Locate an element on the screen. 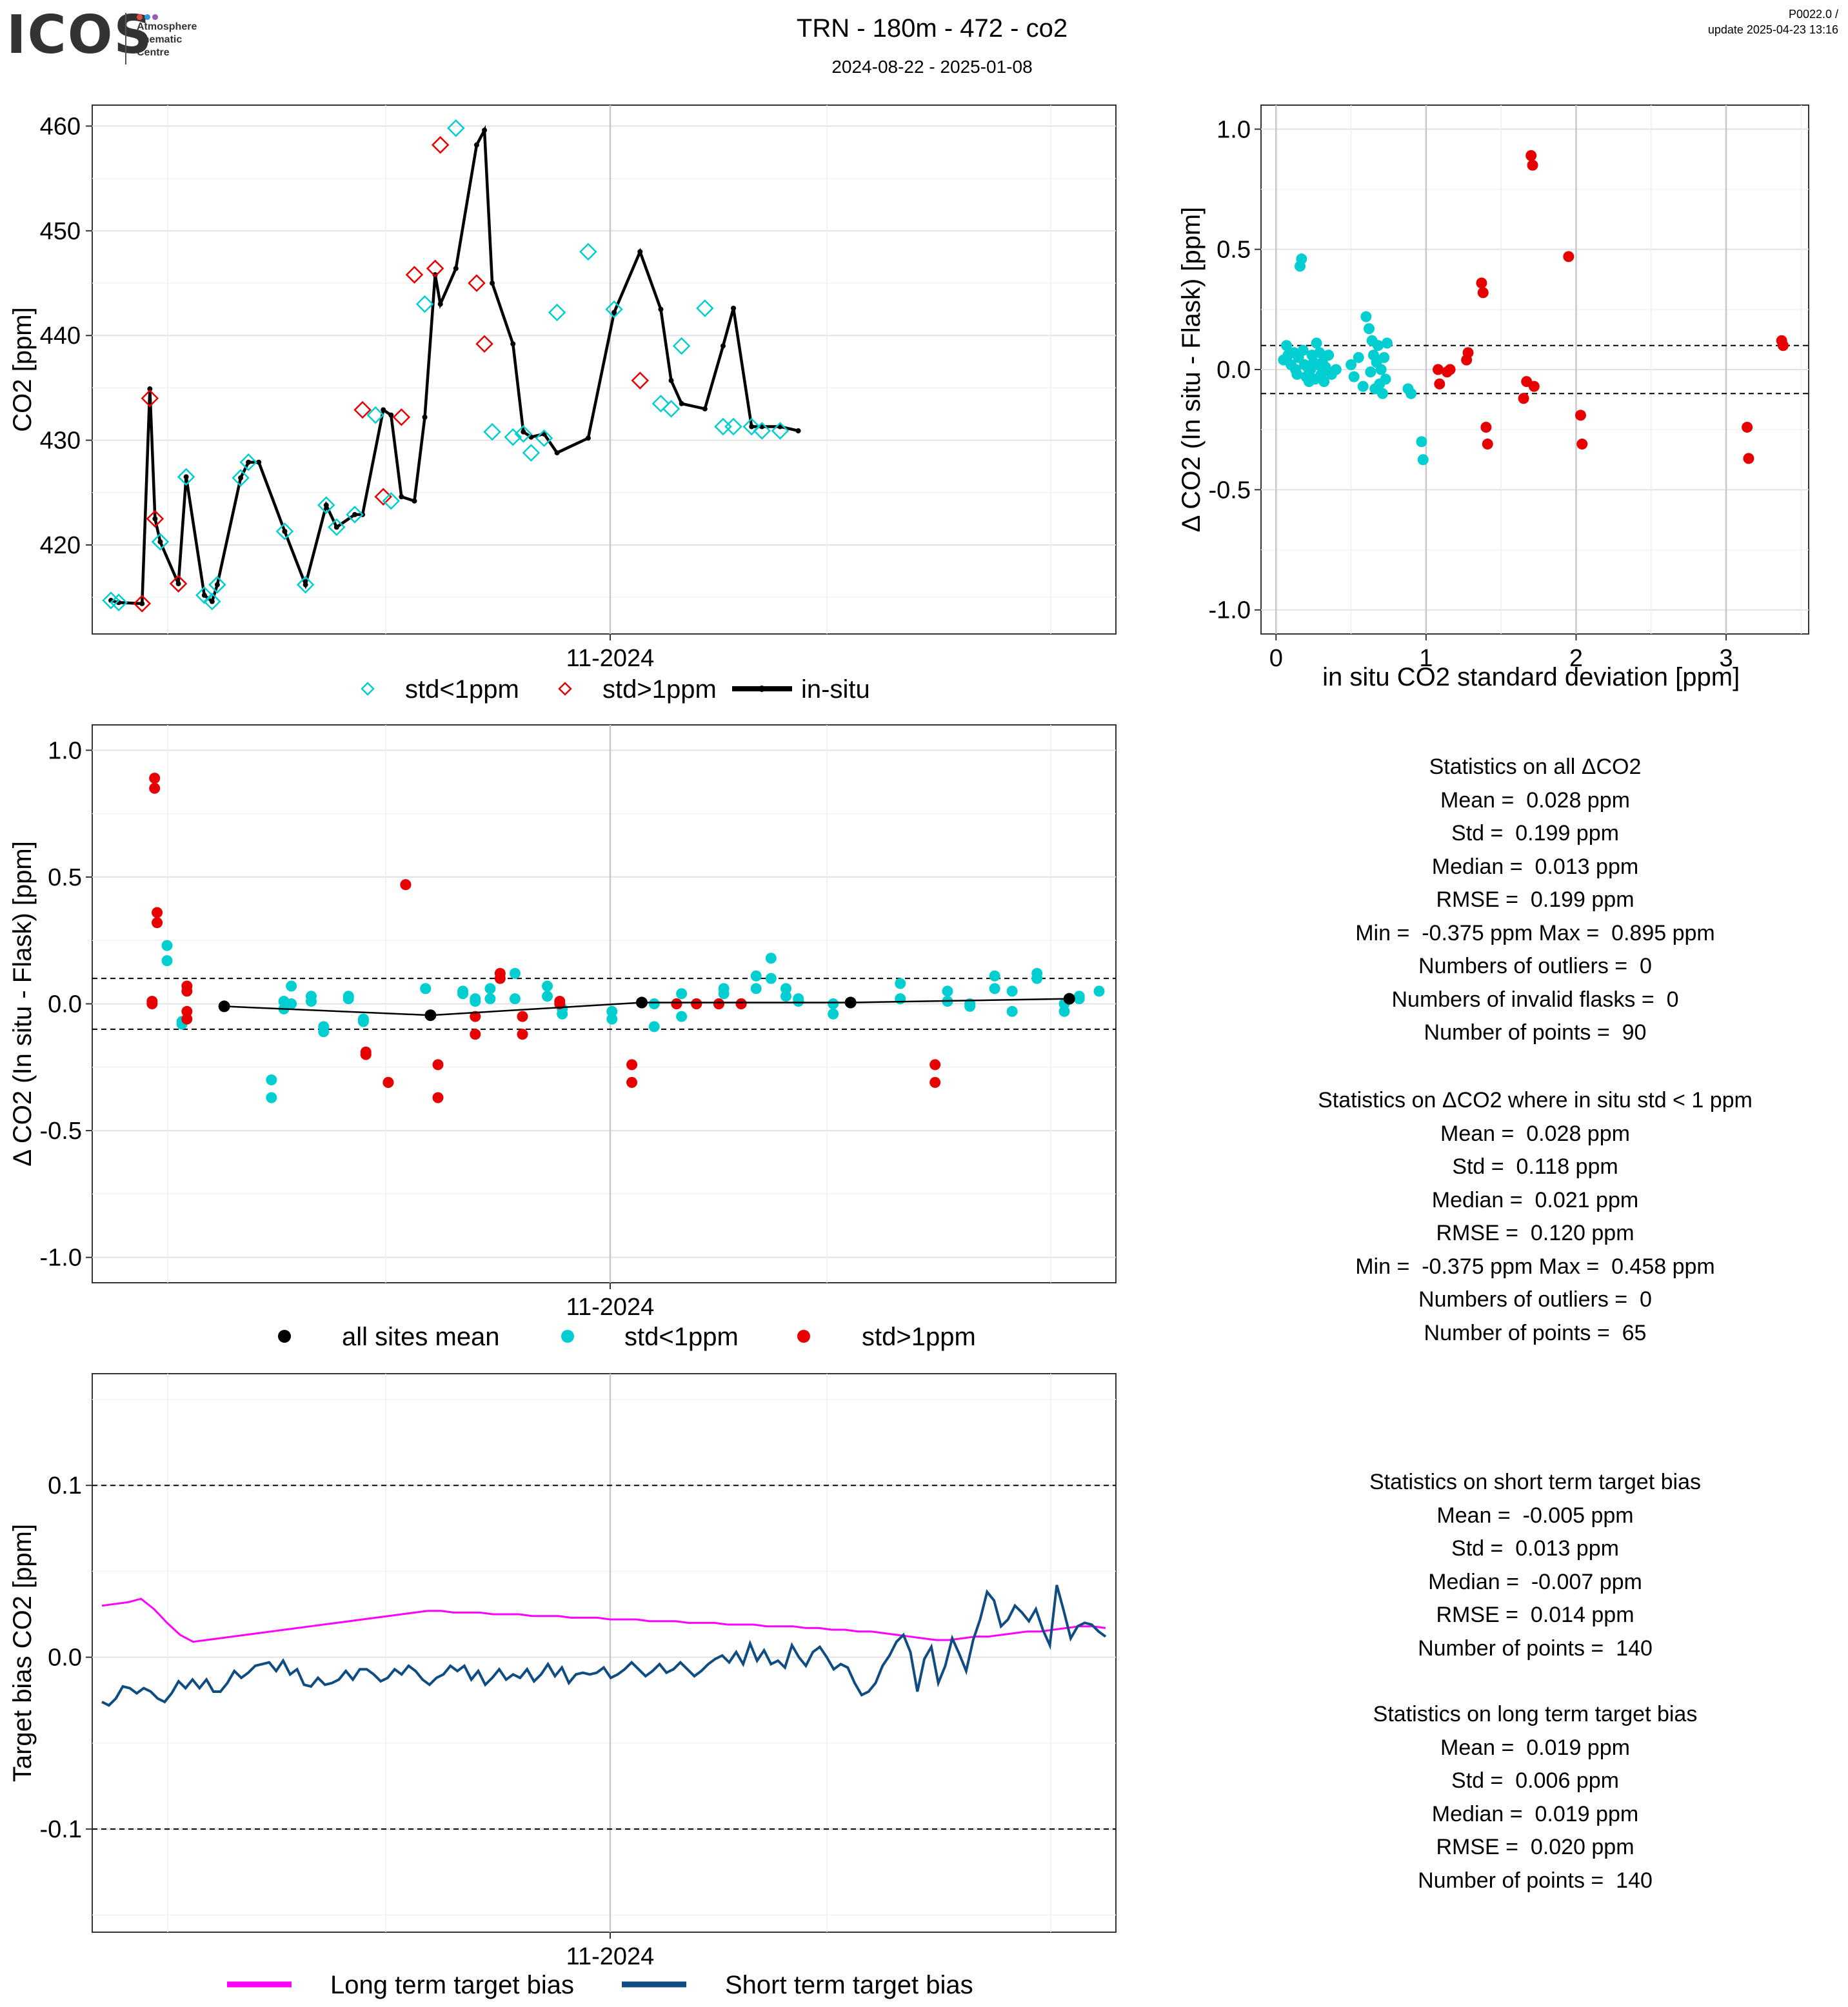  logo-dot-purple is located at coordinates (155, 17).